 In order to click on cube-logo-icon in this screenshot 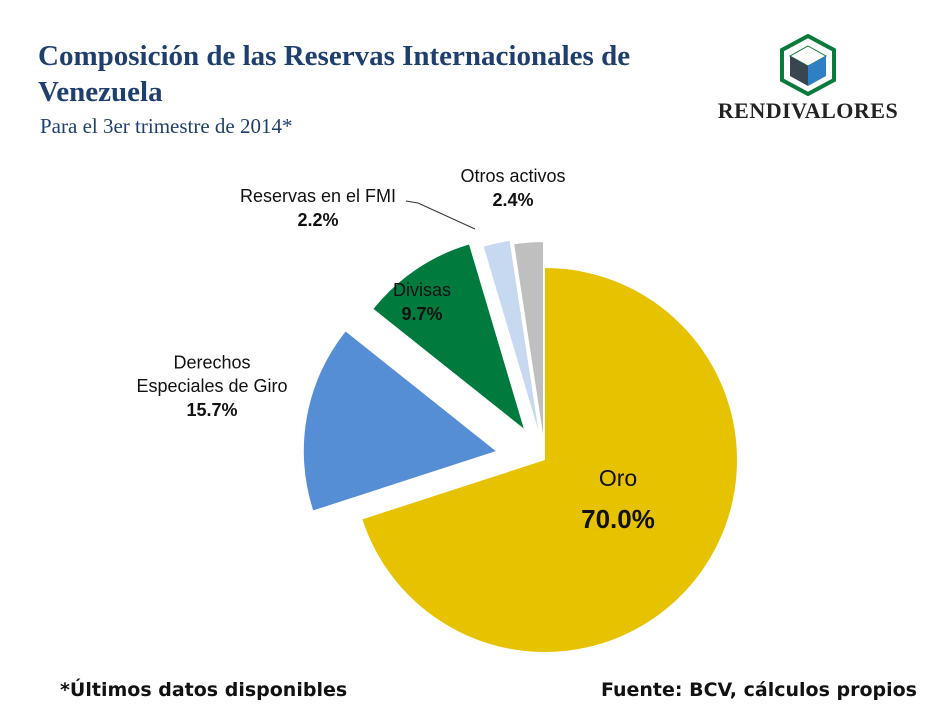, I will do `click(808, 65)`.